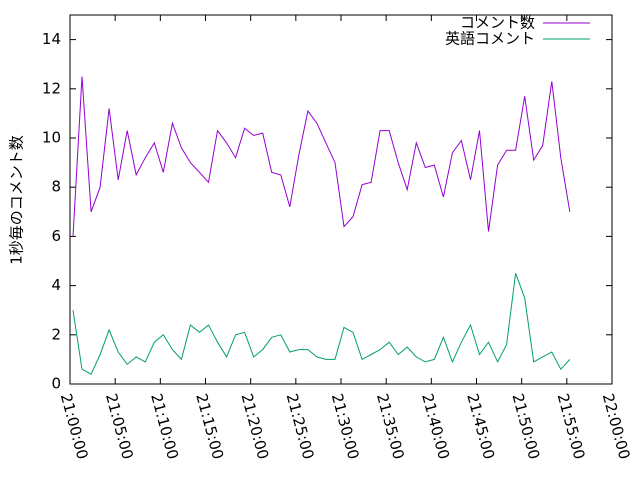 The width and height of the screenshot is (640, 480). What do you see at coordinates (56, 285) in the screenshot?
I see `y-tick-label: 4` at bounding box center [56, 285].